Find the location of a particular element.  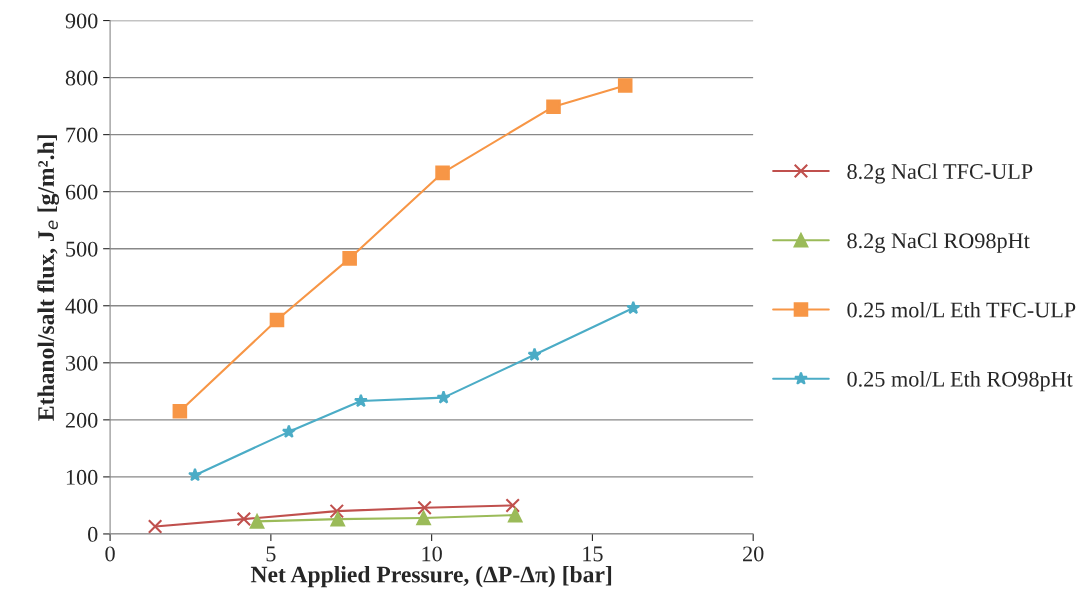

x-tick-label: 20 is located at coordinates (753, 554).